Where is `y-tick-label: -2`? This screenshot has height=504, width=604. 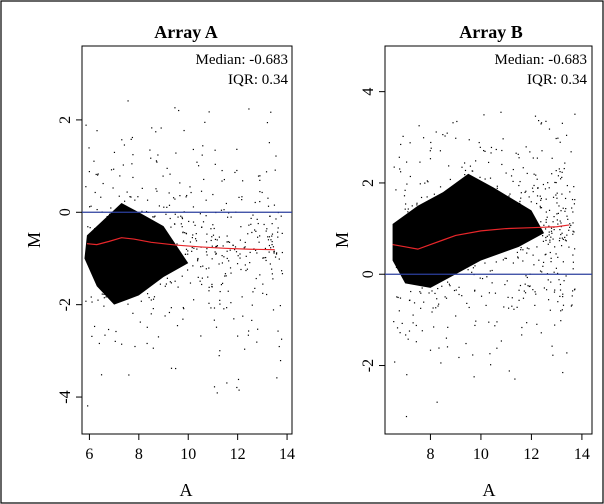 y-tick-label: -2 is located at coordinates (65, 304).